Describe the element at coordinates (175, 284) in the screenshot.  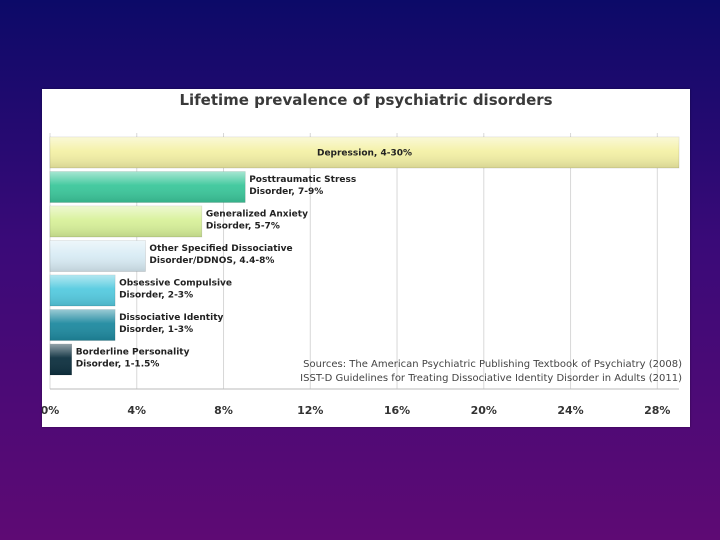
I see `bar-data-label: Obsessive Compulsive` at that location.